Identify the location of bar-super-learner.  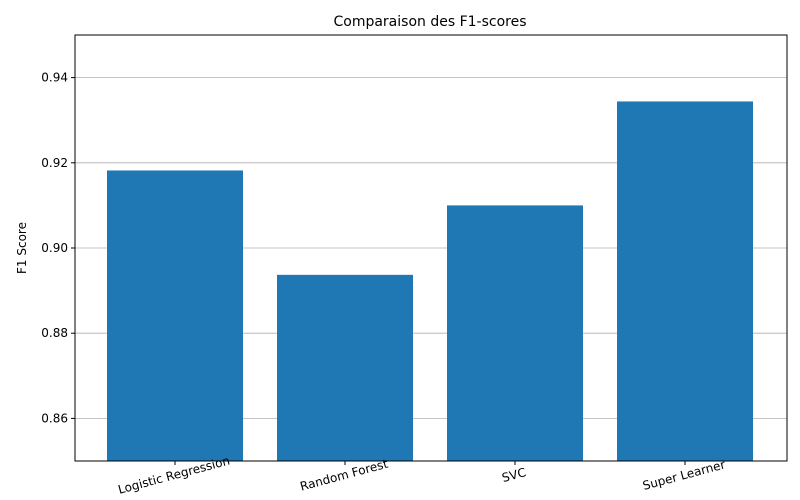
(685, 281).